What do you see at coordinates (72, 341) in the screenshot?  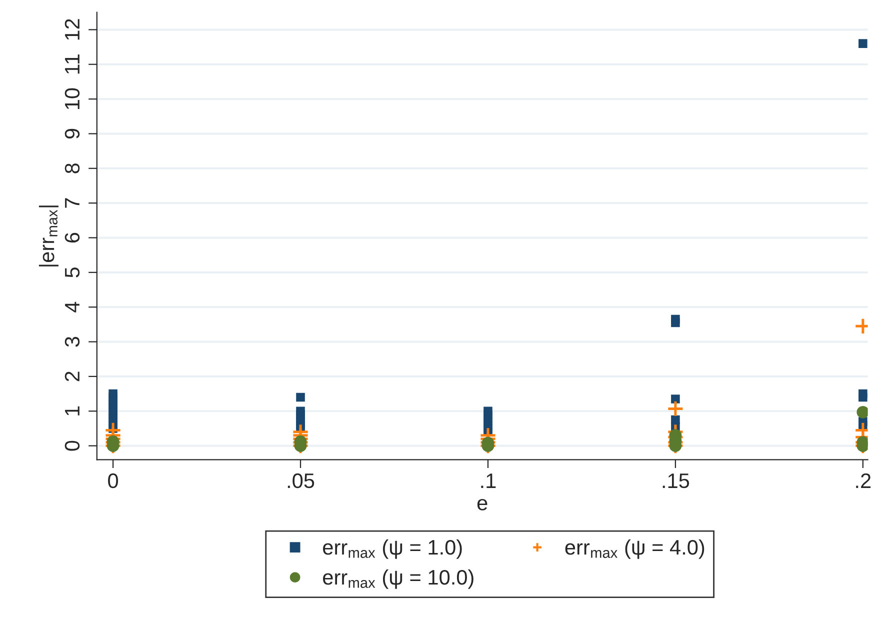 I see `y-tick-label: 3` at bounding box center [72, 341].